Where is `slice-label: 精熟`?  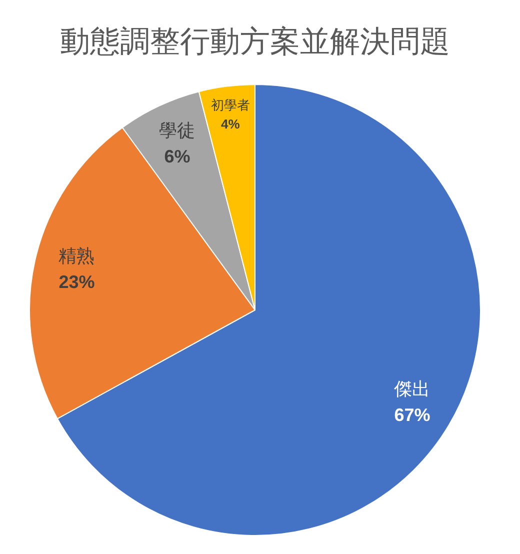 slice-label: 精熟 is located at coordinates (76, 256).